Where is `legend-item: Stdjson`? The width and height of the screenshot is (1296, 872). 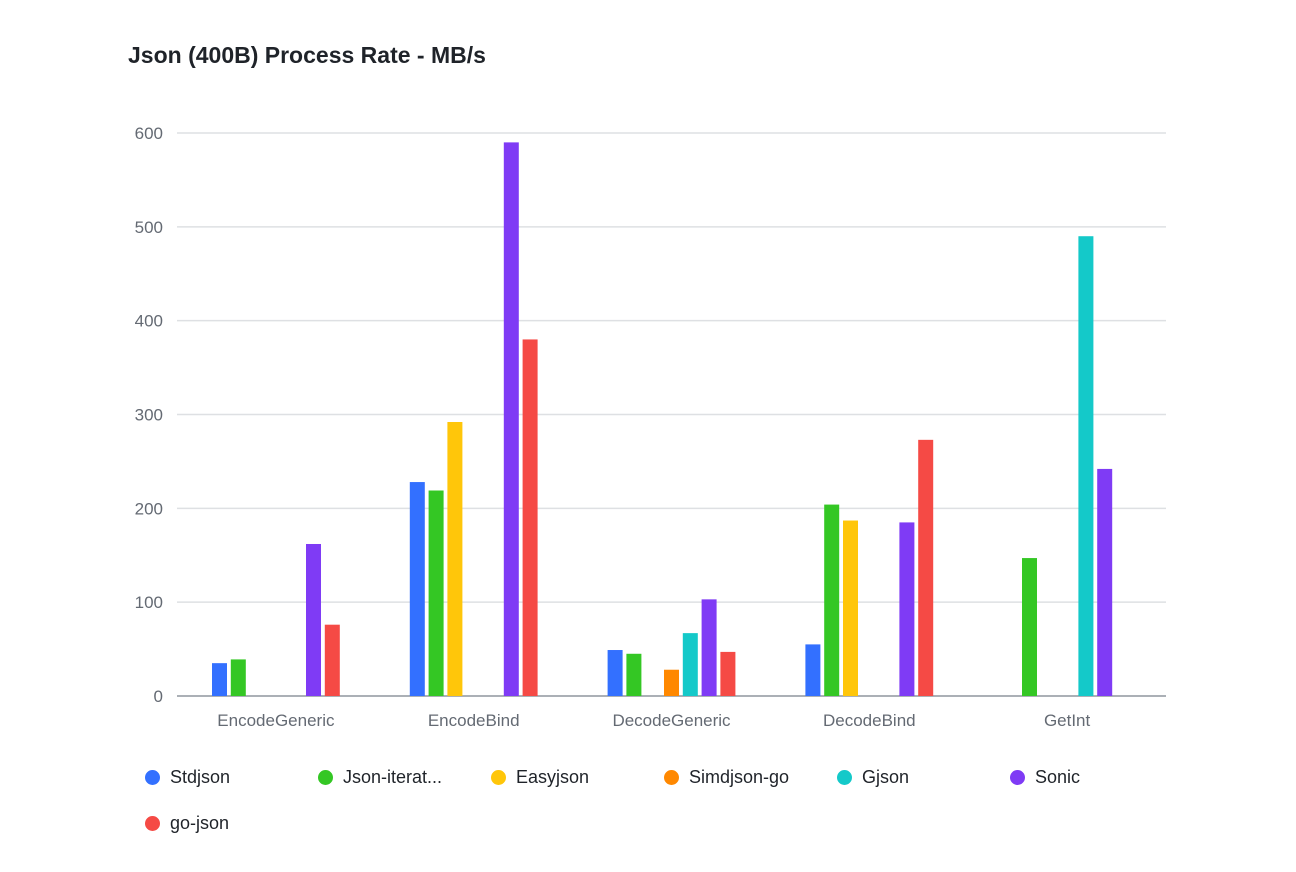 legend-item: Stdjson is located at coordinates (231, 777).